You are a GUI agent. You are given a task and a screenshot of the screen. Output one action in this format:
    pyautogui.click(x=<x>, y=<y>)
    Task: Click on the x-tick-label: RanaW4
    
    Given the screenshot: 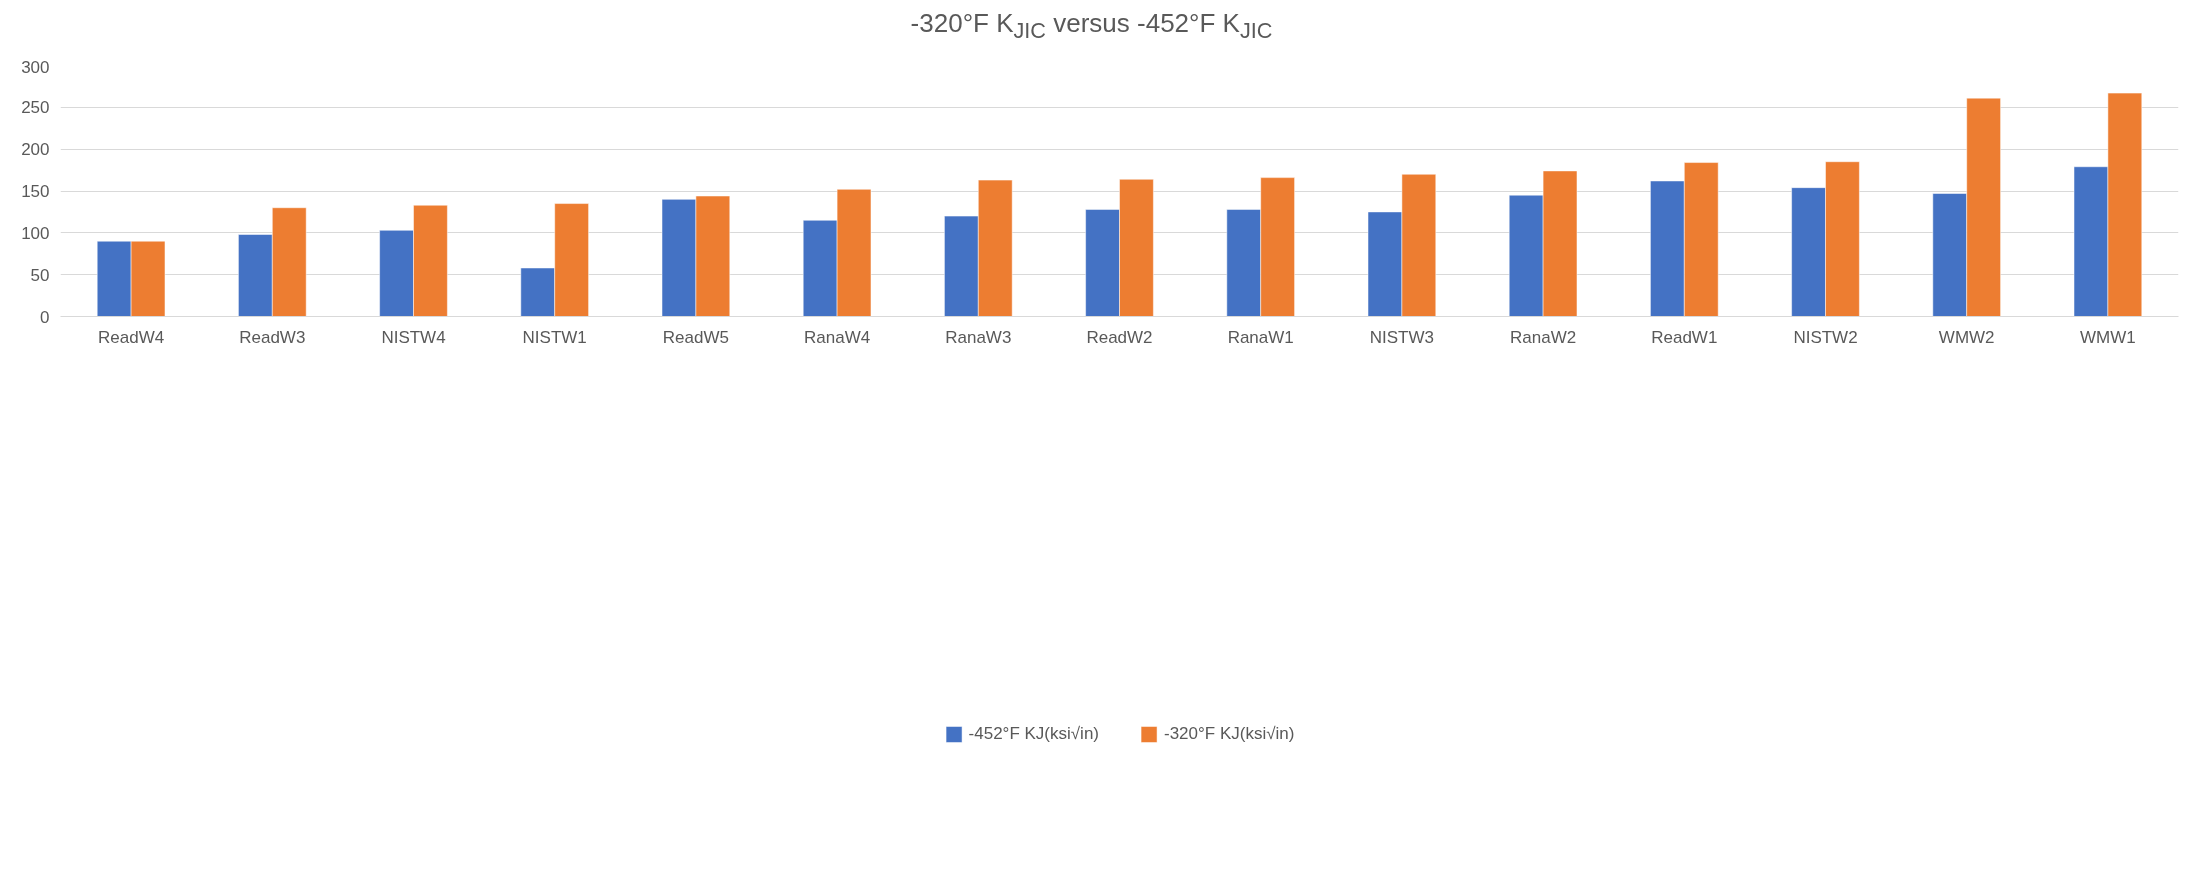 What is the action you would take?
    pyautogui.click(x=837, y=337)
    